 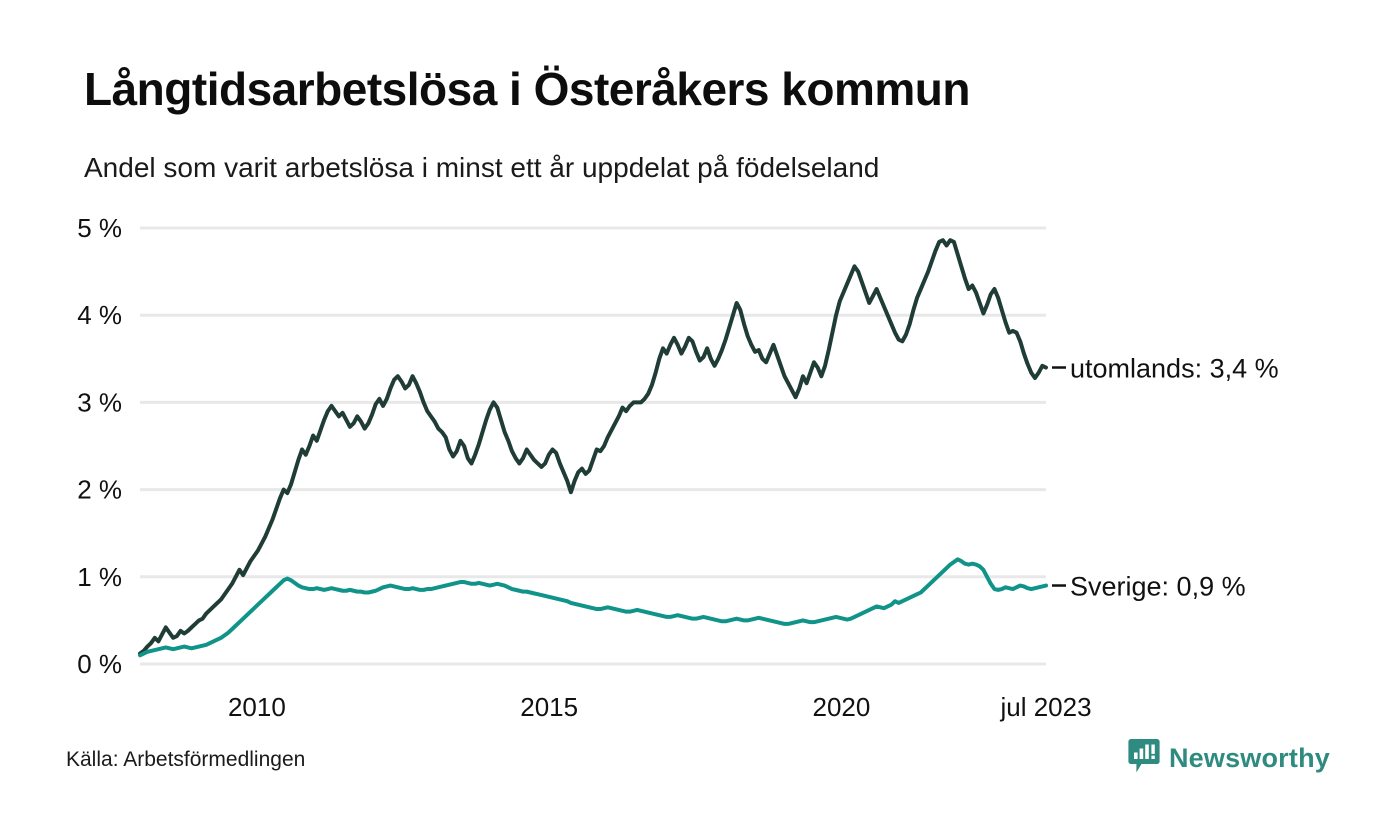 I want to click on series-label-utomlands: utomlands: 3,4 %, so click(x=1174, y=369).